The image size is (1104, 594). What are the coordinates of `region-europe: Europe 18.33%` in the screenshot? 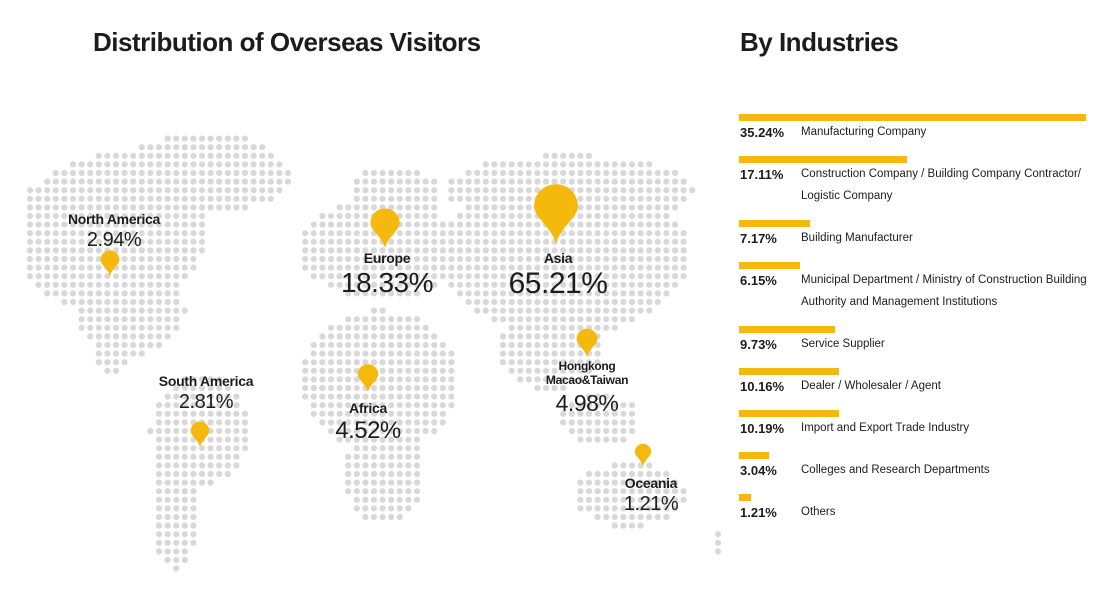 It's located at (387, 274).